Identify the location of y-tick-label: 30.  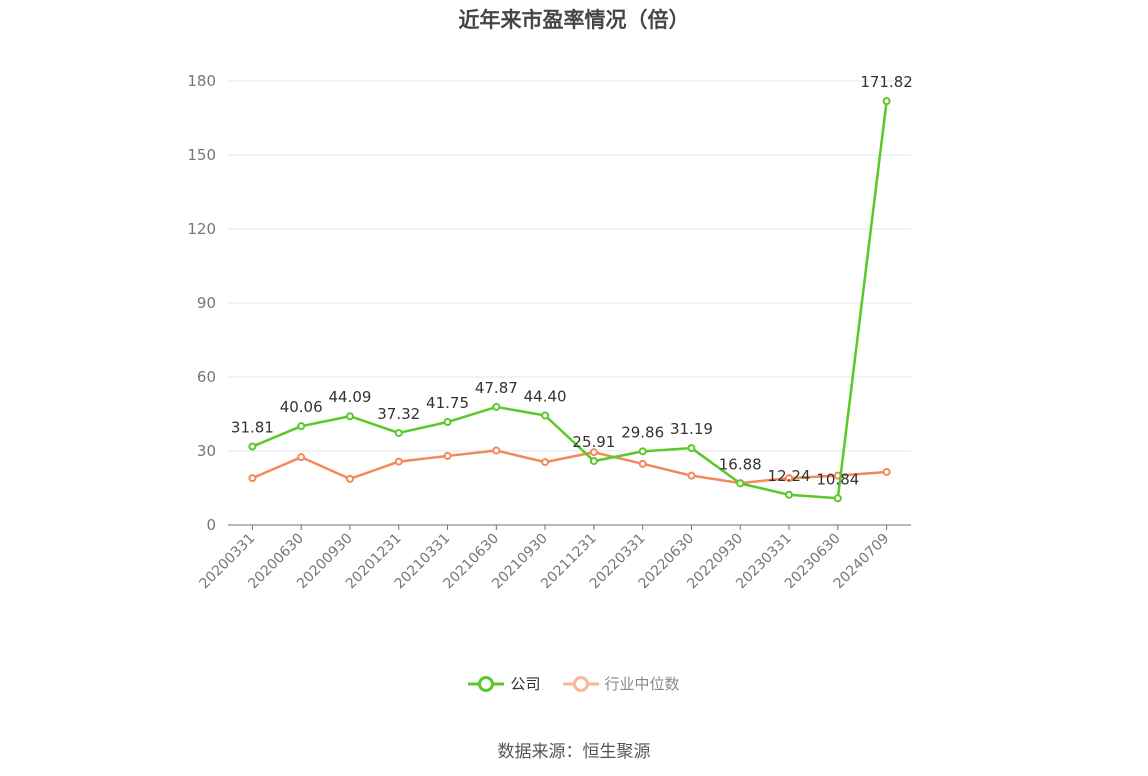
(206, 451).